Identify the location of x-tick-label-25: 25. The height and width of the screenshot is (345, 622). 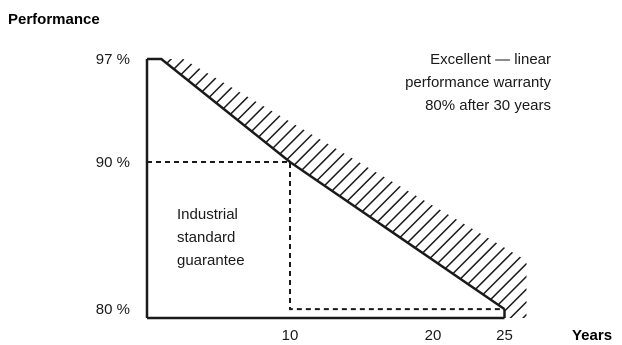
(504, 335).